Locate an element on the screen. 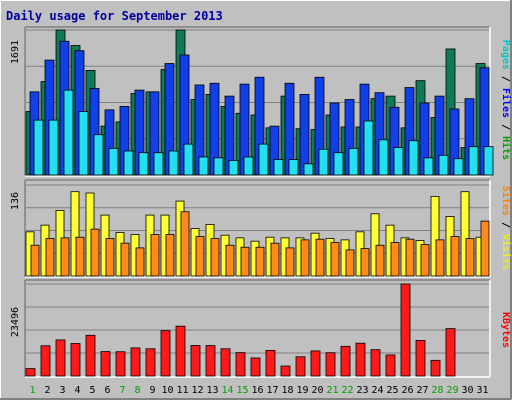 Image resolution: width=512 pixels, height=405 pixels. x-tick-label-day-13: 13 is located at coordinates (212, 390).